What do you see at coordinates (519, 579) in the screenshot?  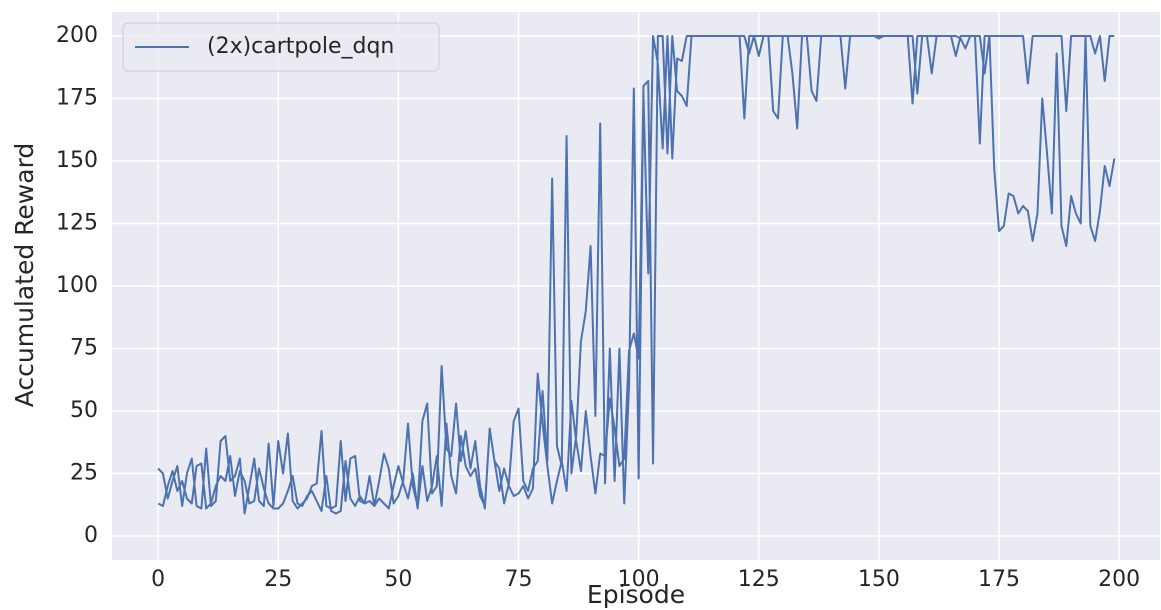 I see `x-tick-label: 75` at bounding box center [519, 579].